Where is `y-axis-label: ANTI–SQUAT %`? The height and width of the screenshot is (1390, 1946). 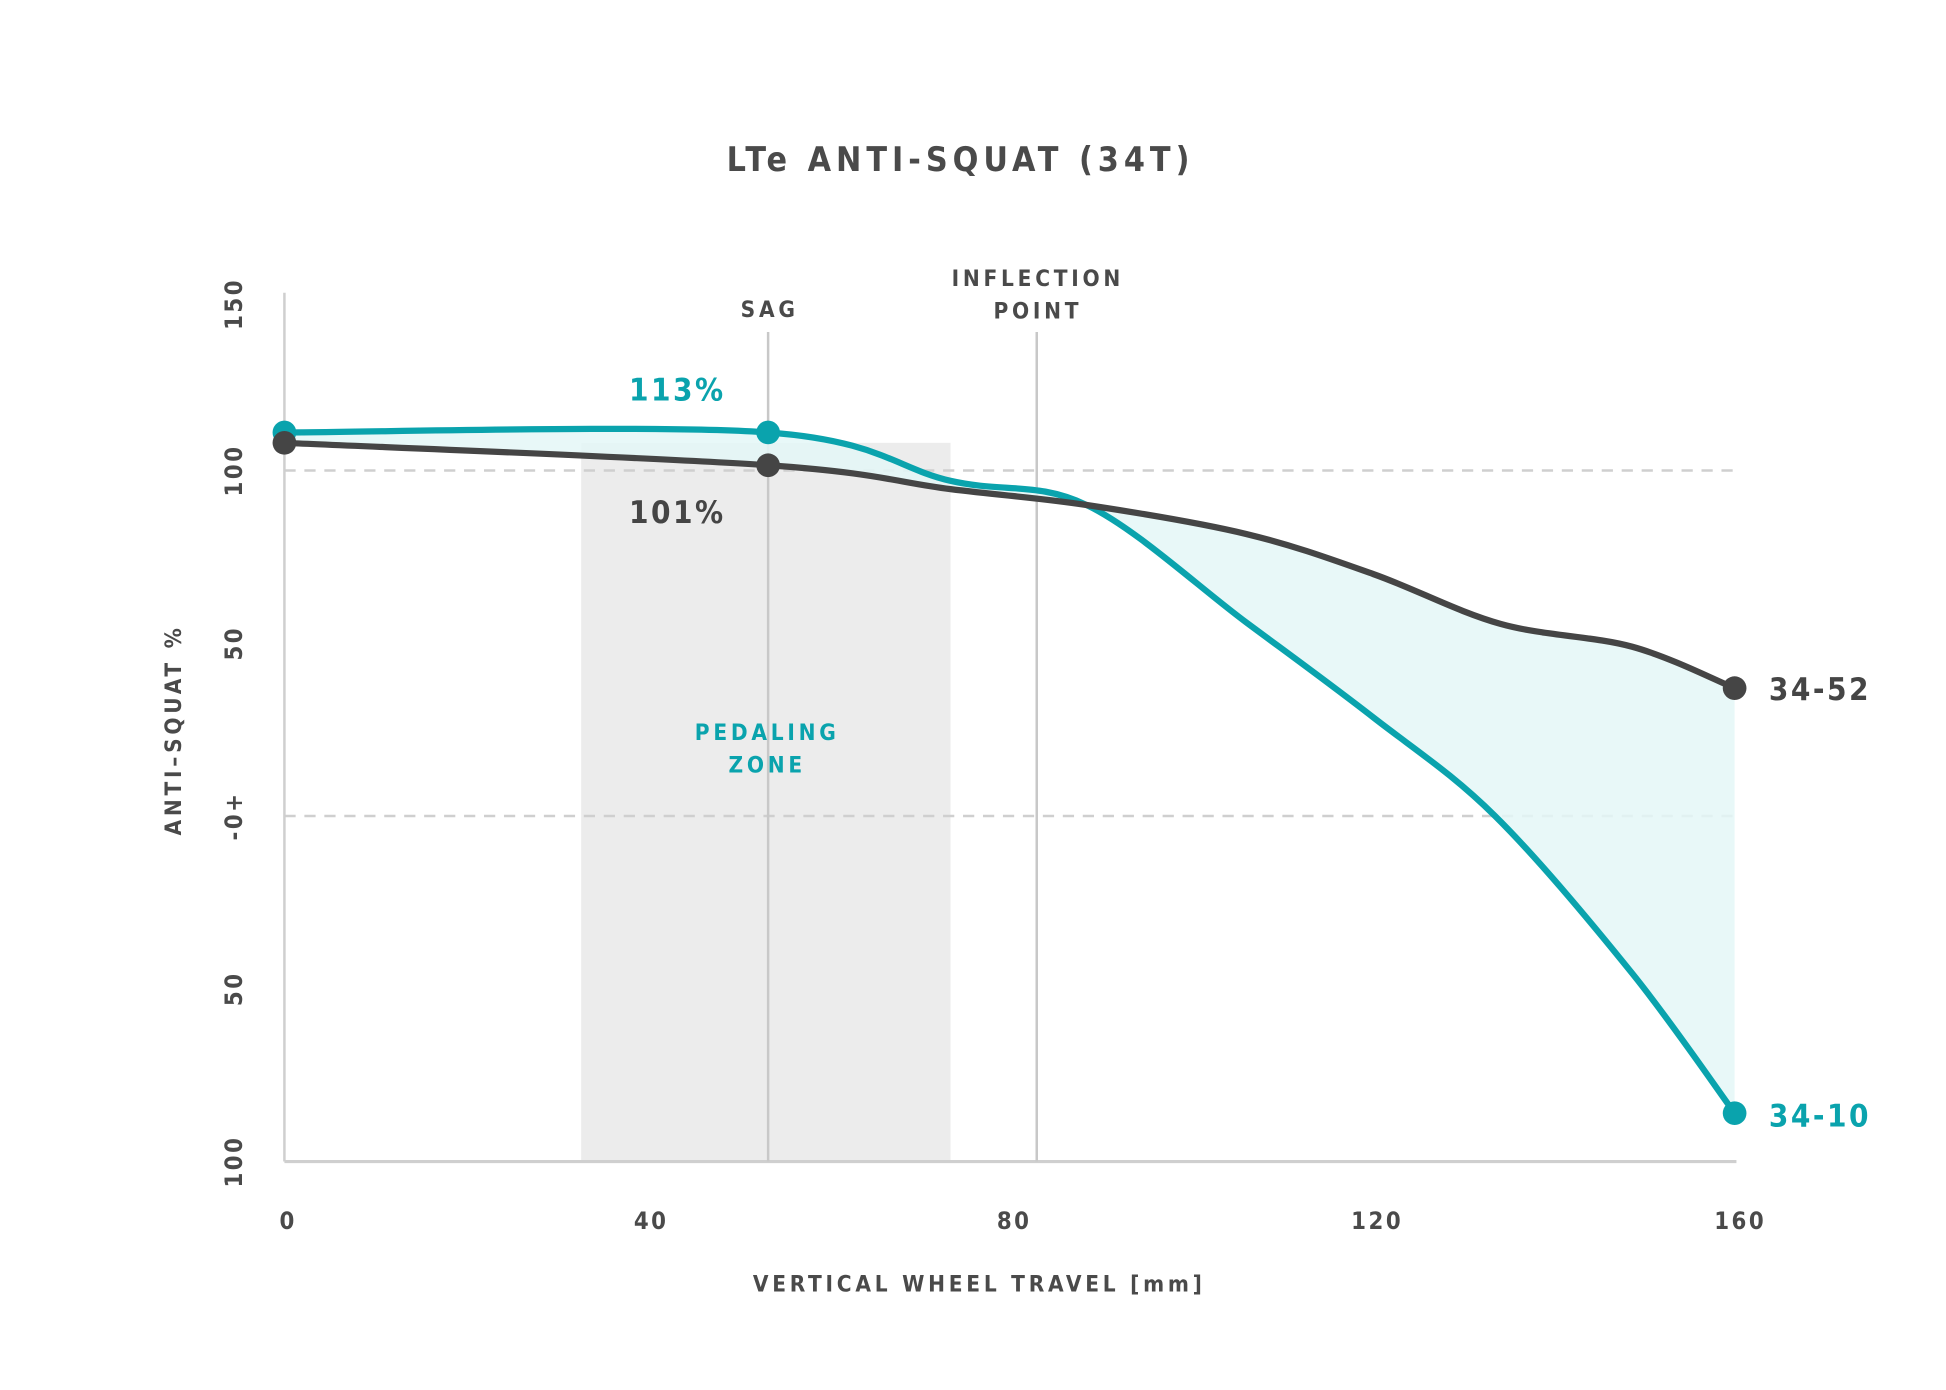 y-axis-label: ANTI–SQUAT % is located at coordinates (174, 729).